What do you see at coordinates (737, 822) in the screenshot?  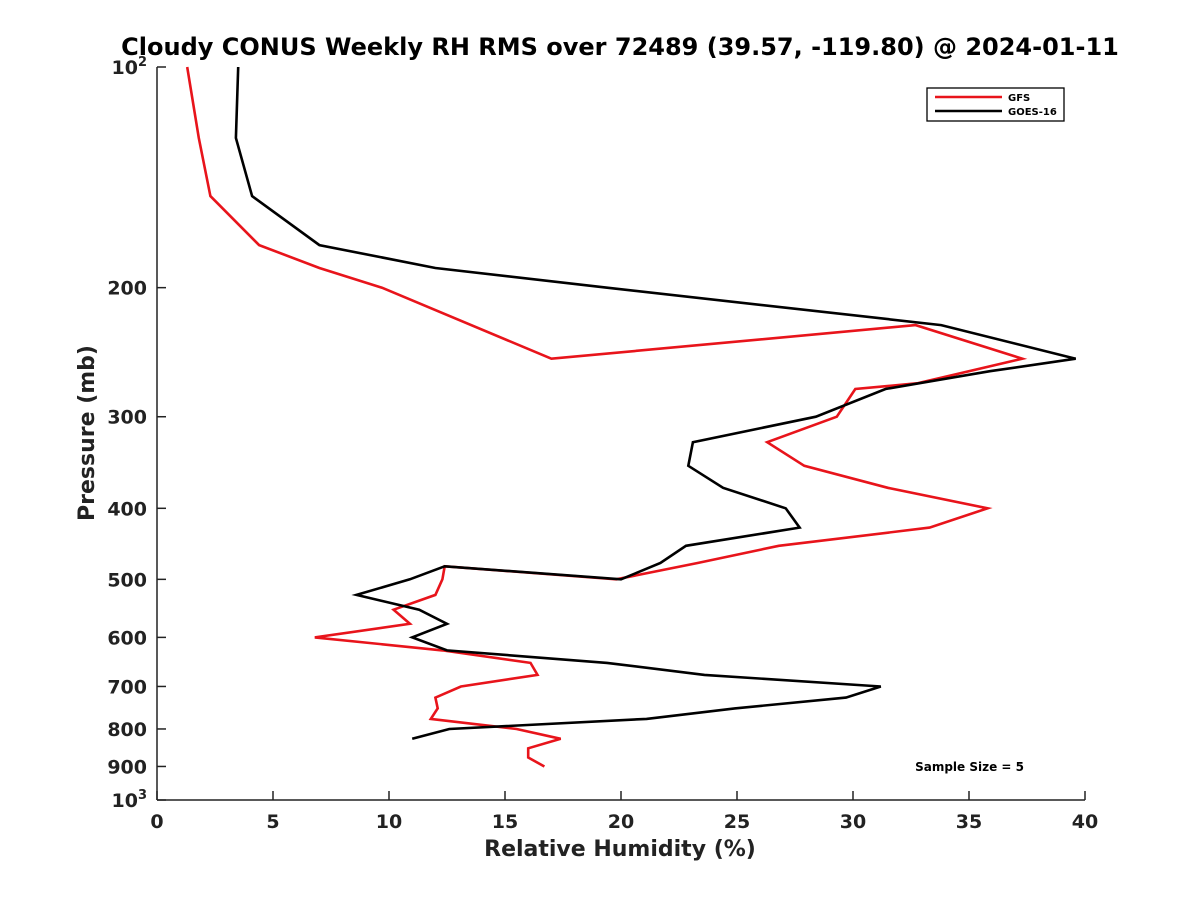 I see `x-tick-label: 25` at bounding box center [737, 822].